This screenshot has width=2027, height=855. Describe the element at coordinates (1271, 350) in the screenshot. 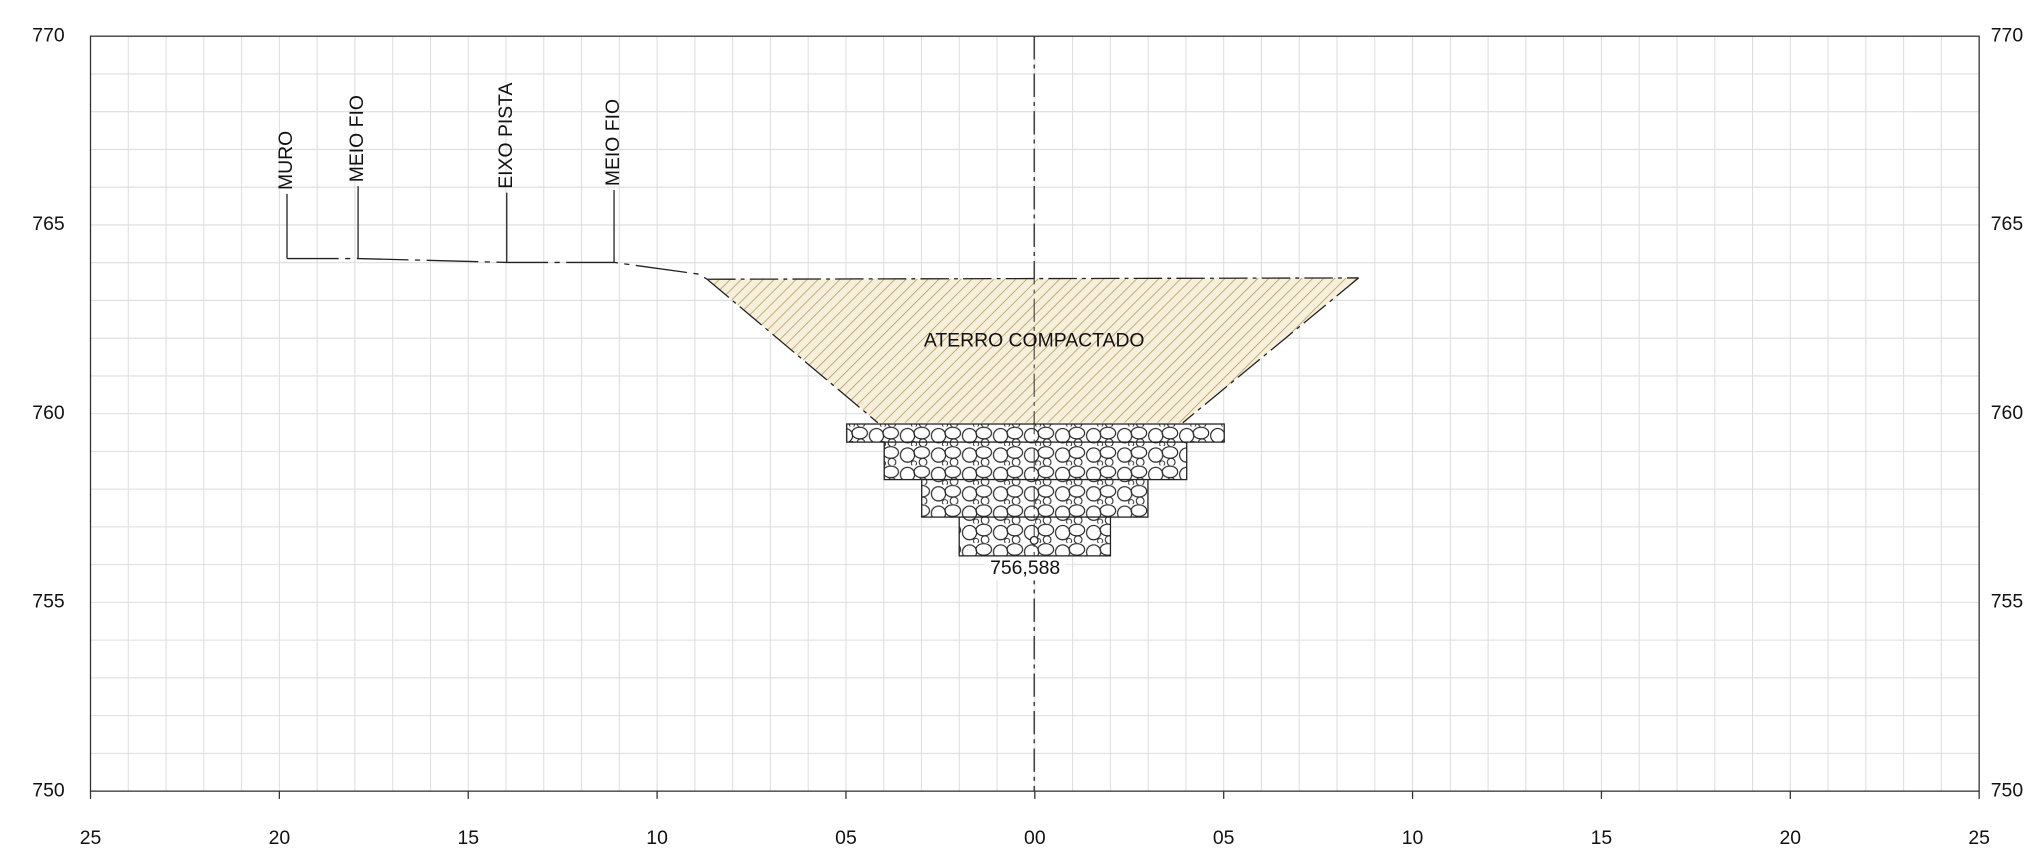

I see `fill-slope-right` at that location.